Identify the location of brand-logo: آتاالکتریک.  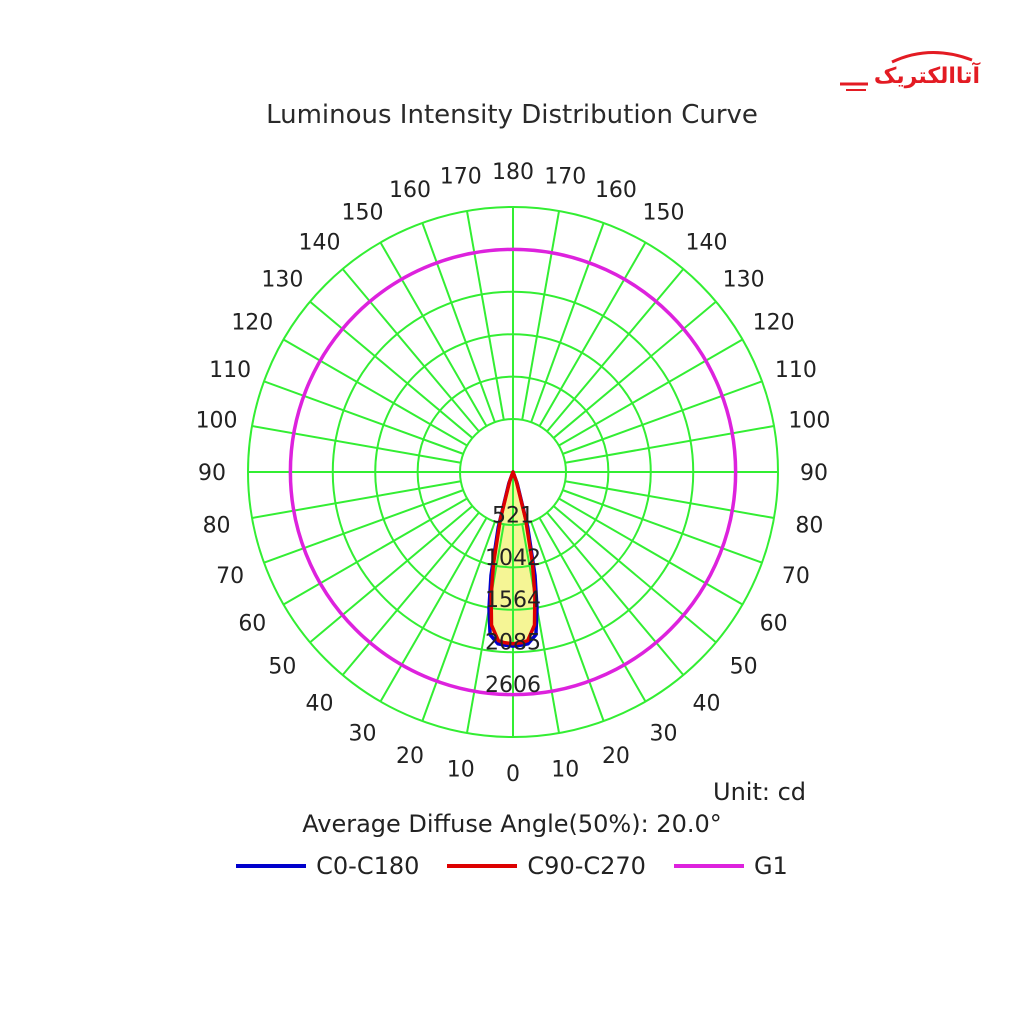
(910, 72).